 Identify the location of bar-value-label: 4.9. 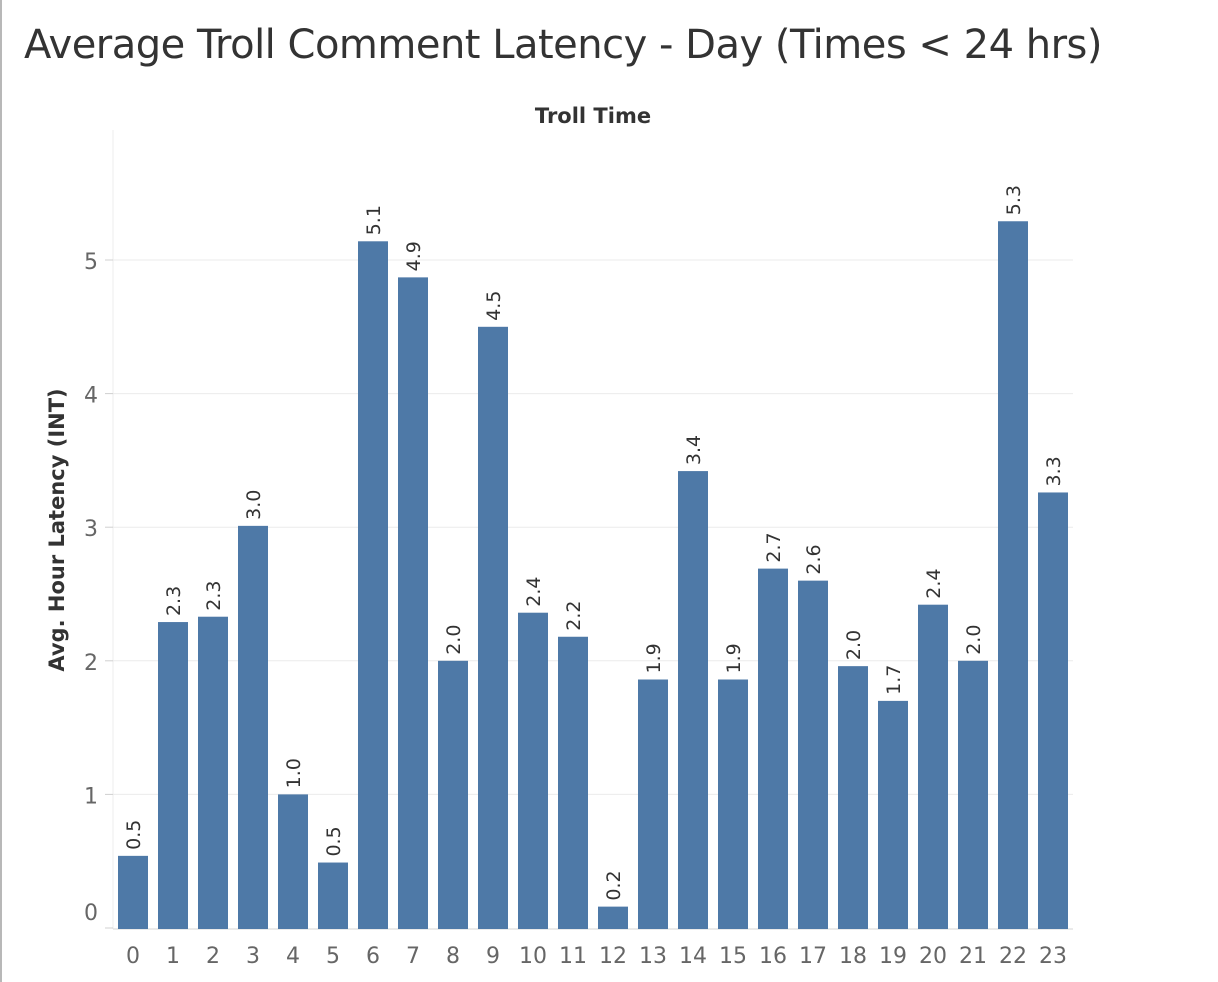
(414, 256).